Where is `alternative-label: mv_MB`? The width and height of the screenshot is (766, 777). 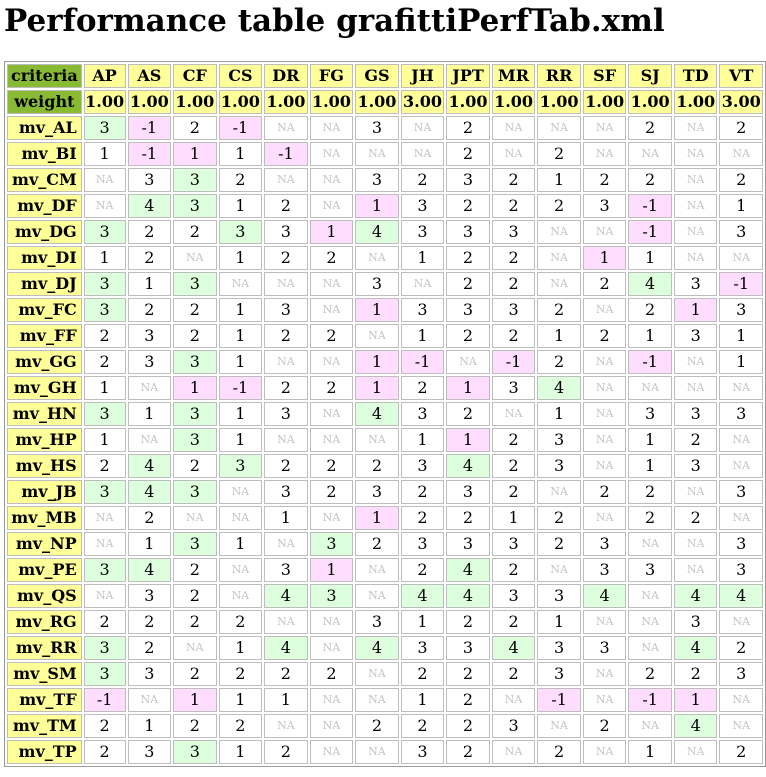 alternative-label: mv_MB is located at coordinates (44, 518).